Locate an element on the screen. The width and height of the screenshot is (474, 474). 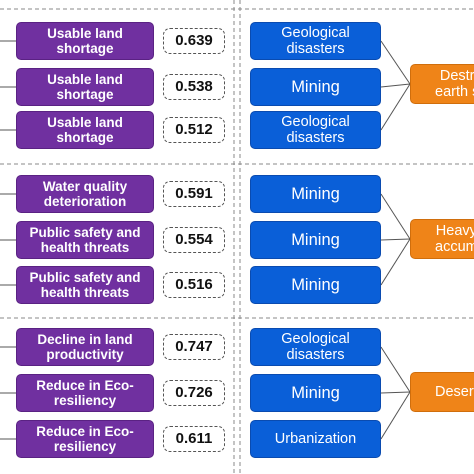
weight-value-label: 0.747 is located at coordinates (194, 346).